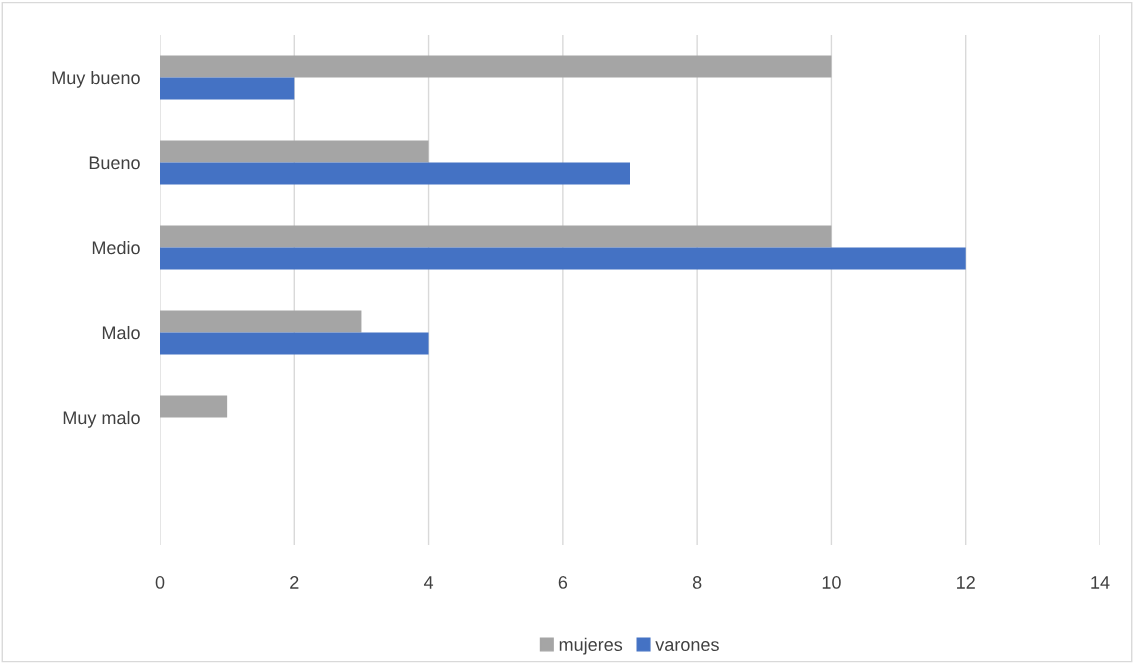 This screenshot has height=663, width=1134. What do you see at coordinates (697, 582) in the screenshot?
I see `x-tick-label: 8` at bounding box center [697, 582].